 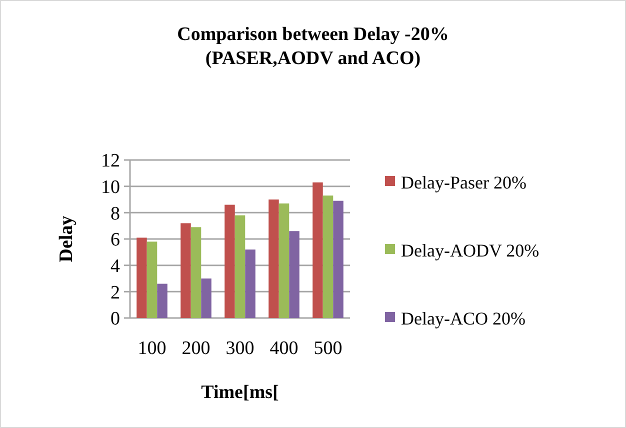 What do you see at coordinates (115, 240) in the screenshot?
I see `y-tick-label: 6` at bounding box center [115, 240].